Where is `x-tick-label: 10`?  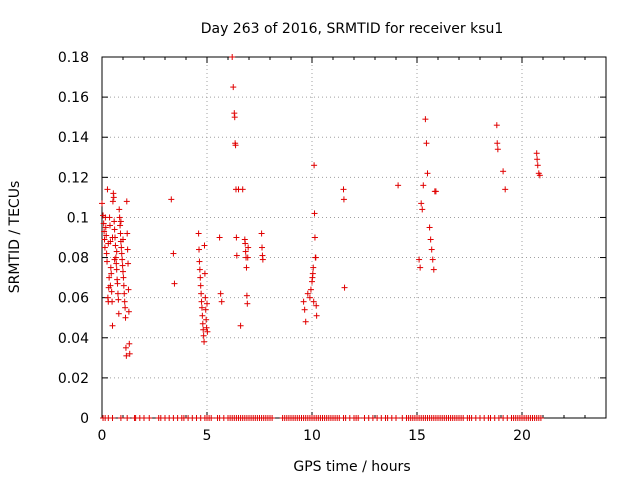
x-tick-label: 10 is located at coordinates (312, 436).